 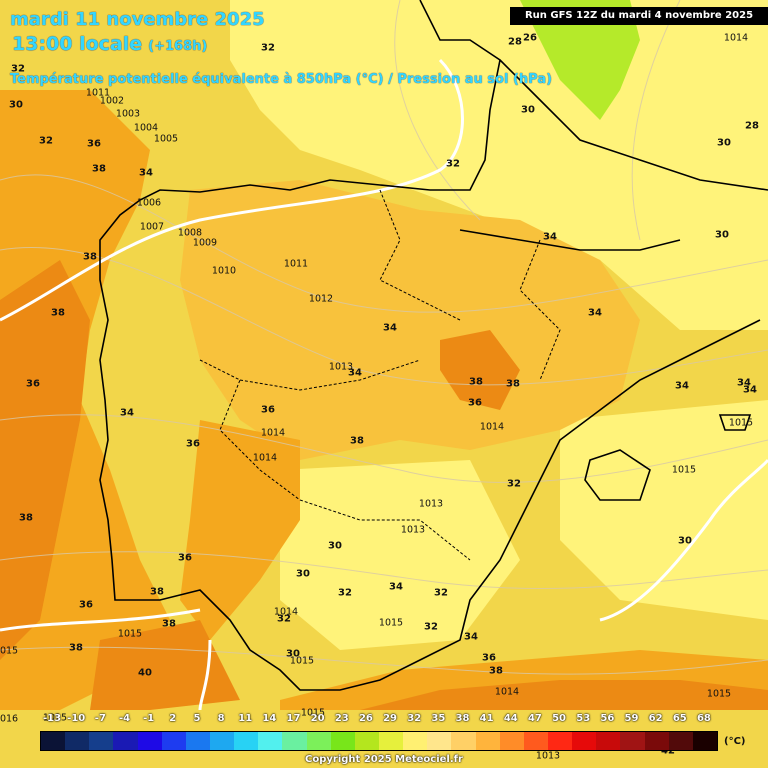 I want to click on legend-tick-label: 11, so click(x=245, y=718).